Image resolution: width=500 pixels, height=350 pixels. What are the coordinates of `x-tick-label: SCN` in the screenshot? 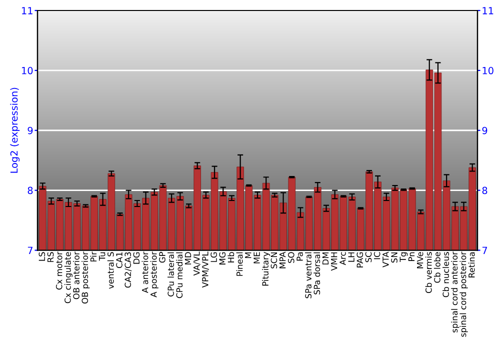 It's located at (274, 260).